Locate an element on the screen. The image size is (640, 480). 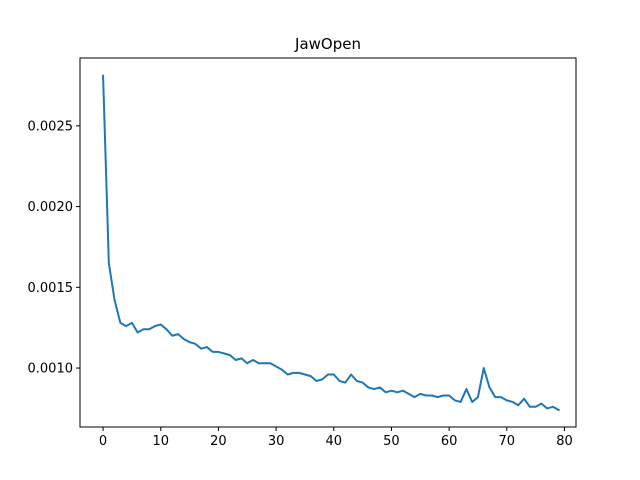
y-tick-label: 0.0025 is located at coordinates (51, 126).